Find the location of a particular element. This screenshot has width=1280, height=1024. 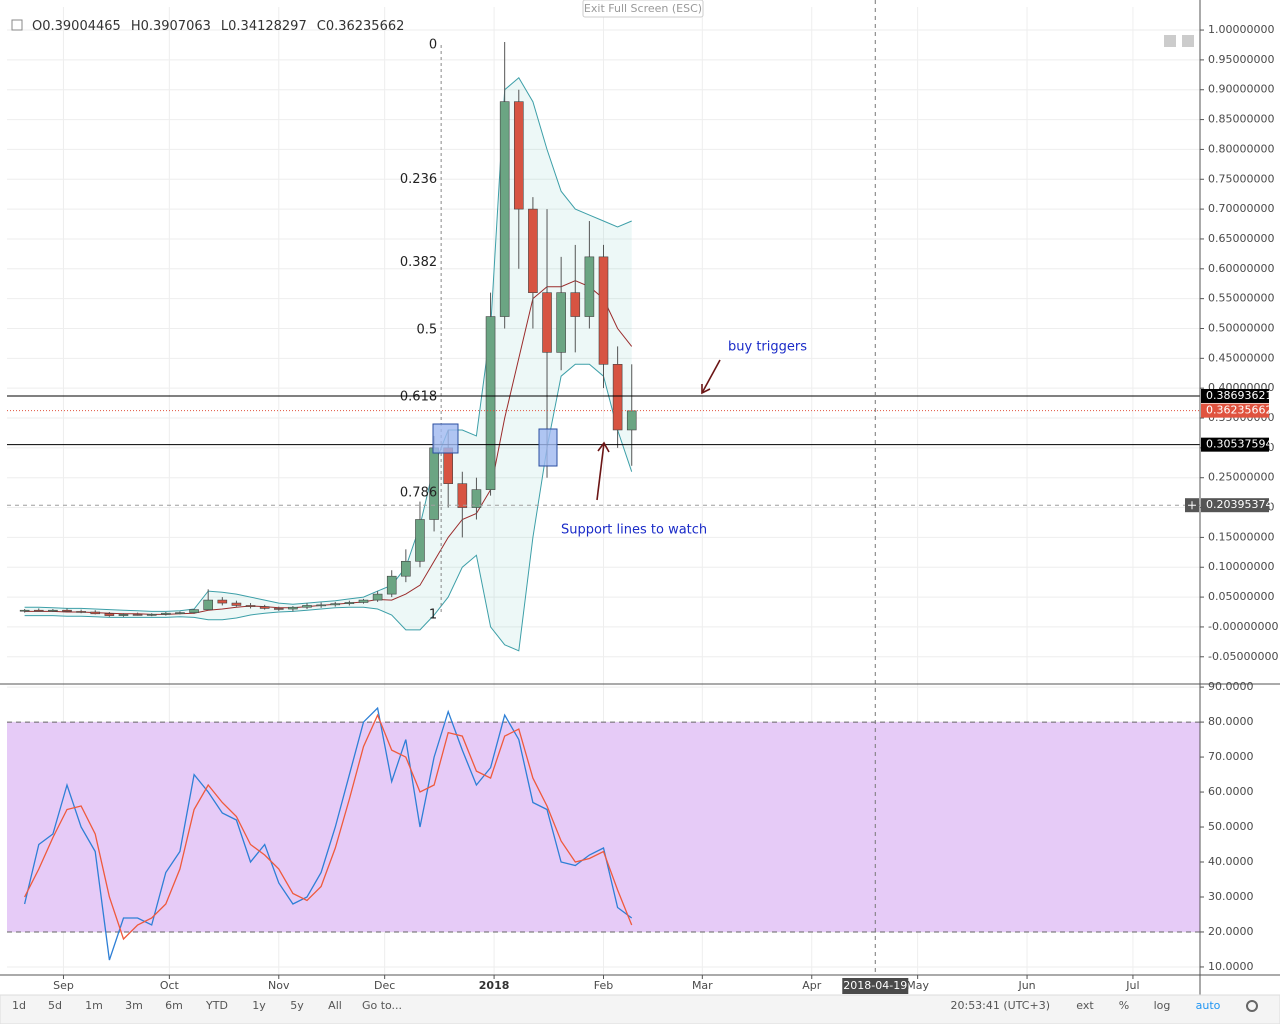

range-button: 1y is located at coordinates (259, 1005).